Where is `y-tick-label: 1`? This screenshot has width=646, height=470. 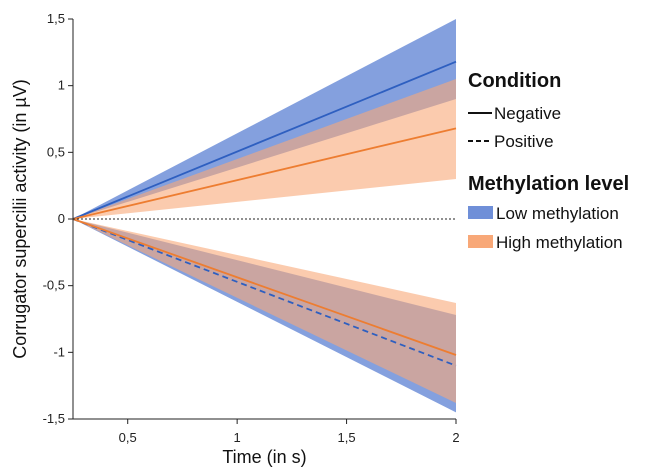
y-tick-label: 1 is located at coordinates (61, 85).